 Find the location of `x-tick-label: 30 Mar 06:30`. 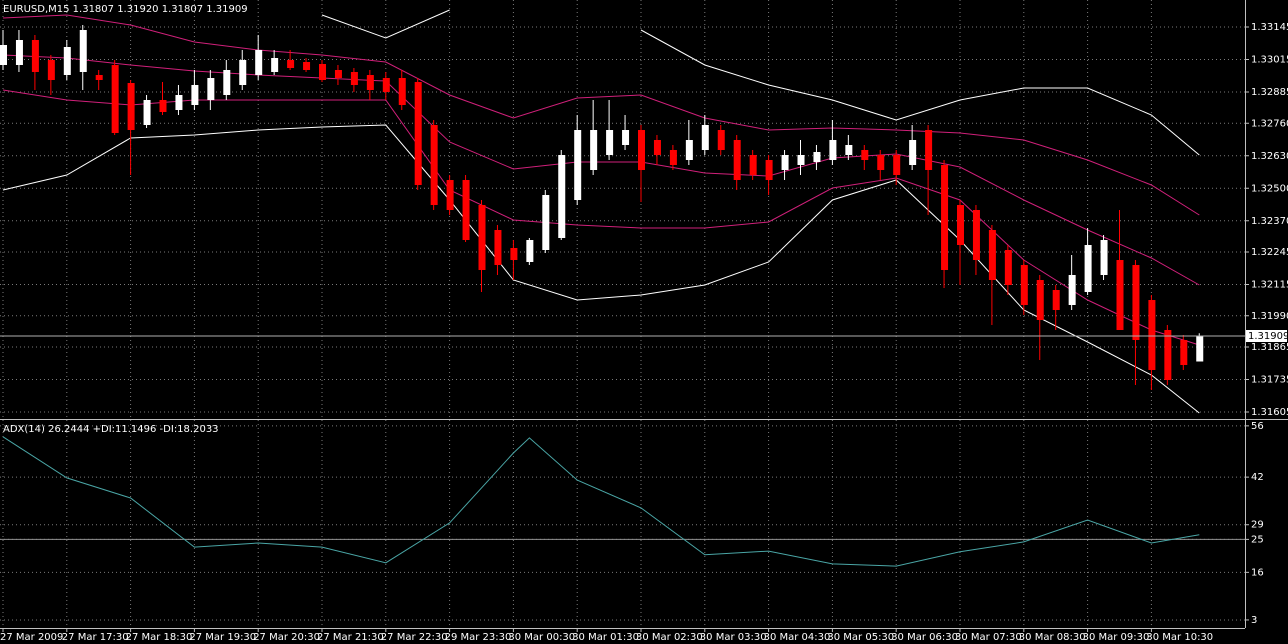

x-tick-label: 30 Mar 06:30 is located at coordinates (924, 637).